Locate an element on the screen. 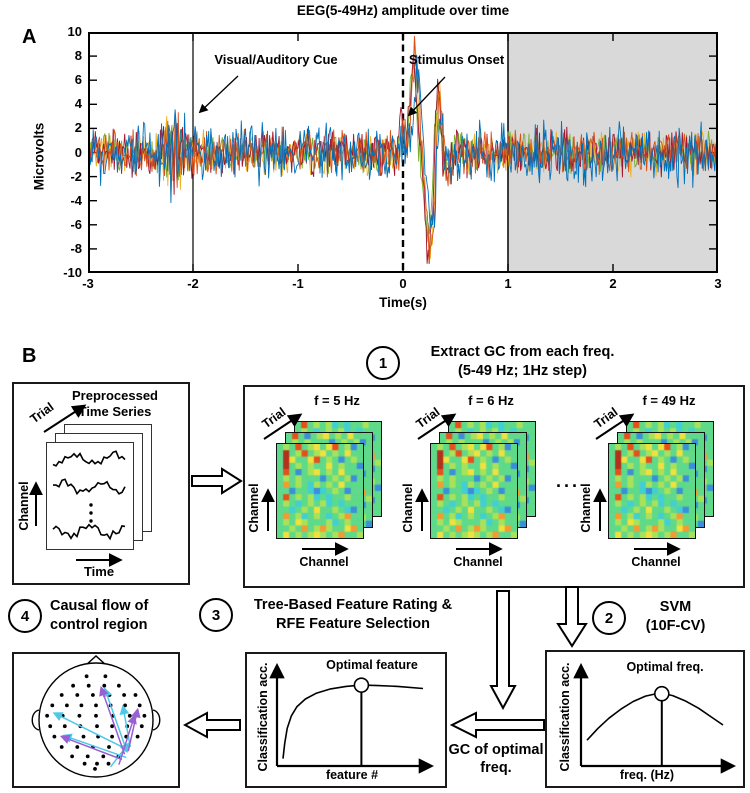  rfe-accuracy-plot is located at coordinates (352, 718).